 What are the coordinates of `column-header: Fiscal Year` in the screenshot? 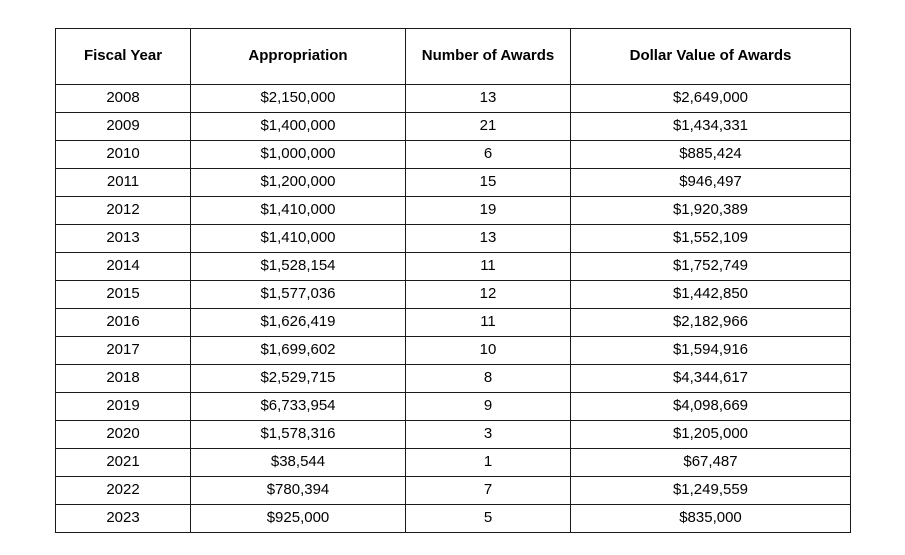 It's located at (123, 56).